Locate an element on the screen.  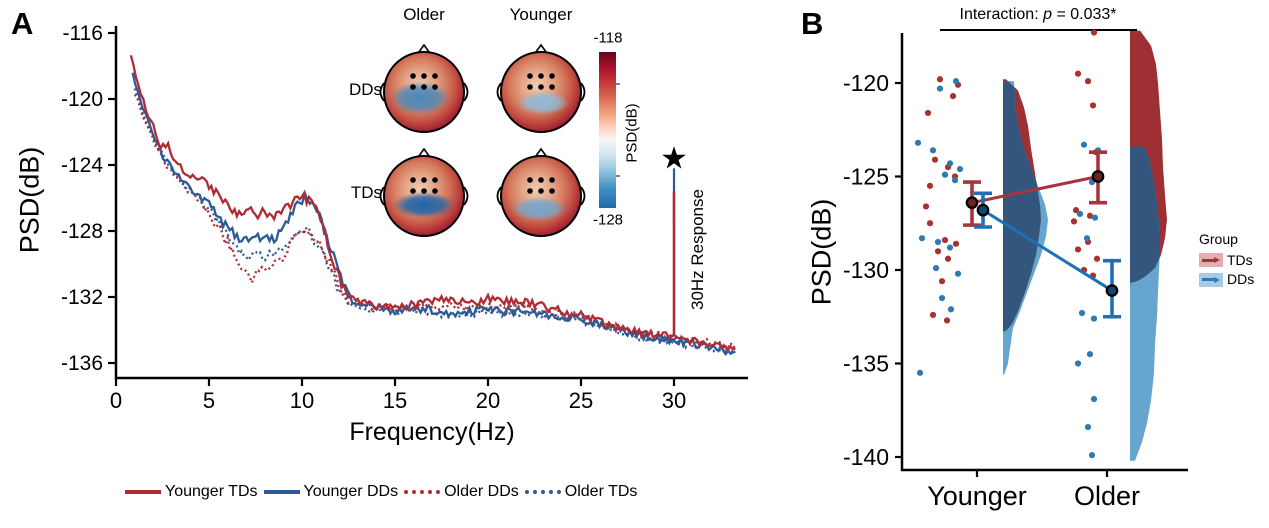
panel-a-x-tick-label: 10 is located at coordinates (302, 400).